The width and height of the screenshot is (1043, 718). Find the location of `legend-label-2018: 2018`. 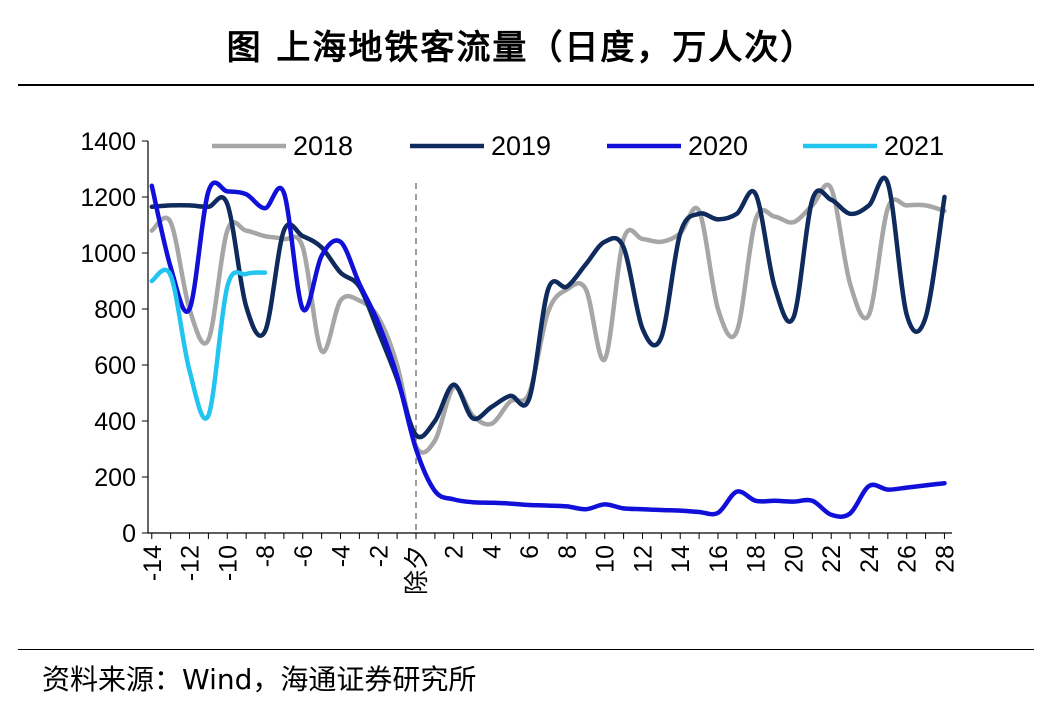

legend-label-2018: 2018 is located at coordinates (323, 146).